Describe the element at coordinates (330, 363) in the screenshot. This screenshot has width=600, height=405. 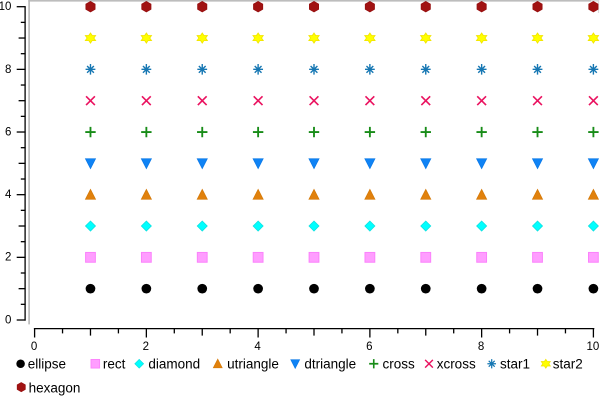
I see `svg-text: dtriangle` at that location.